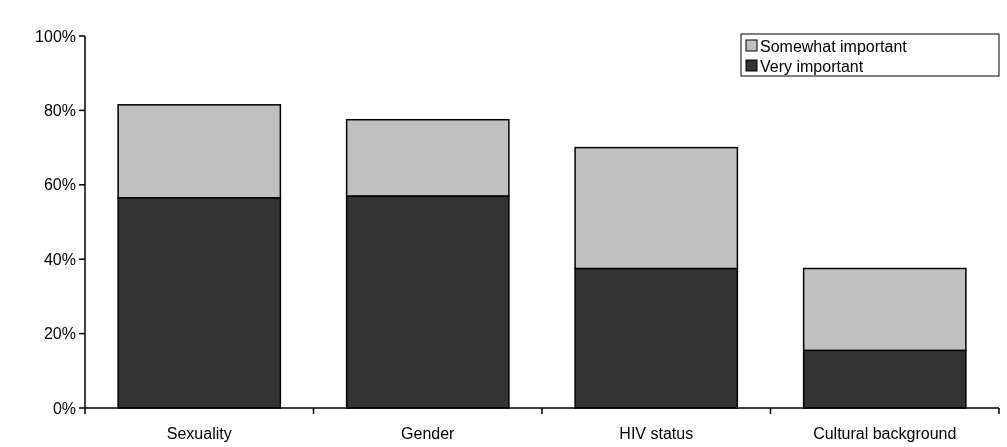 This screenshot has height=447, width=1007. What do you see at coordinates (64, 408) in the screenshot?
I see `y-tick-label: 0%` at bounding box center [64, 408].